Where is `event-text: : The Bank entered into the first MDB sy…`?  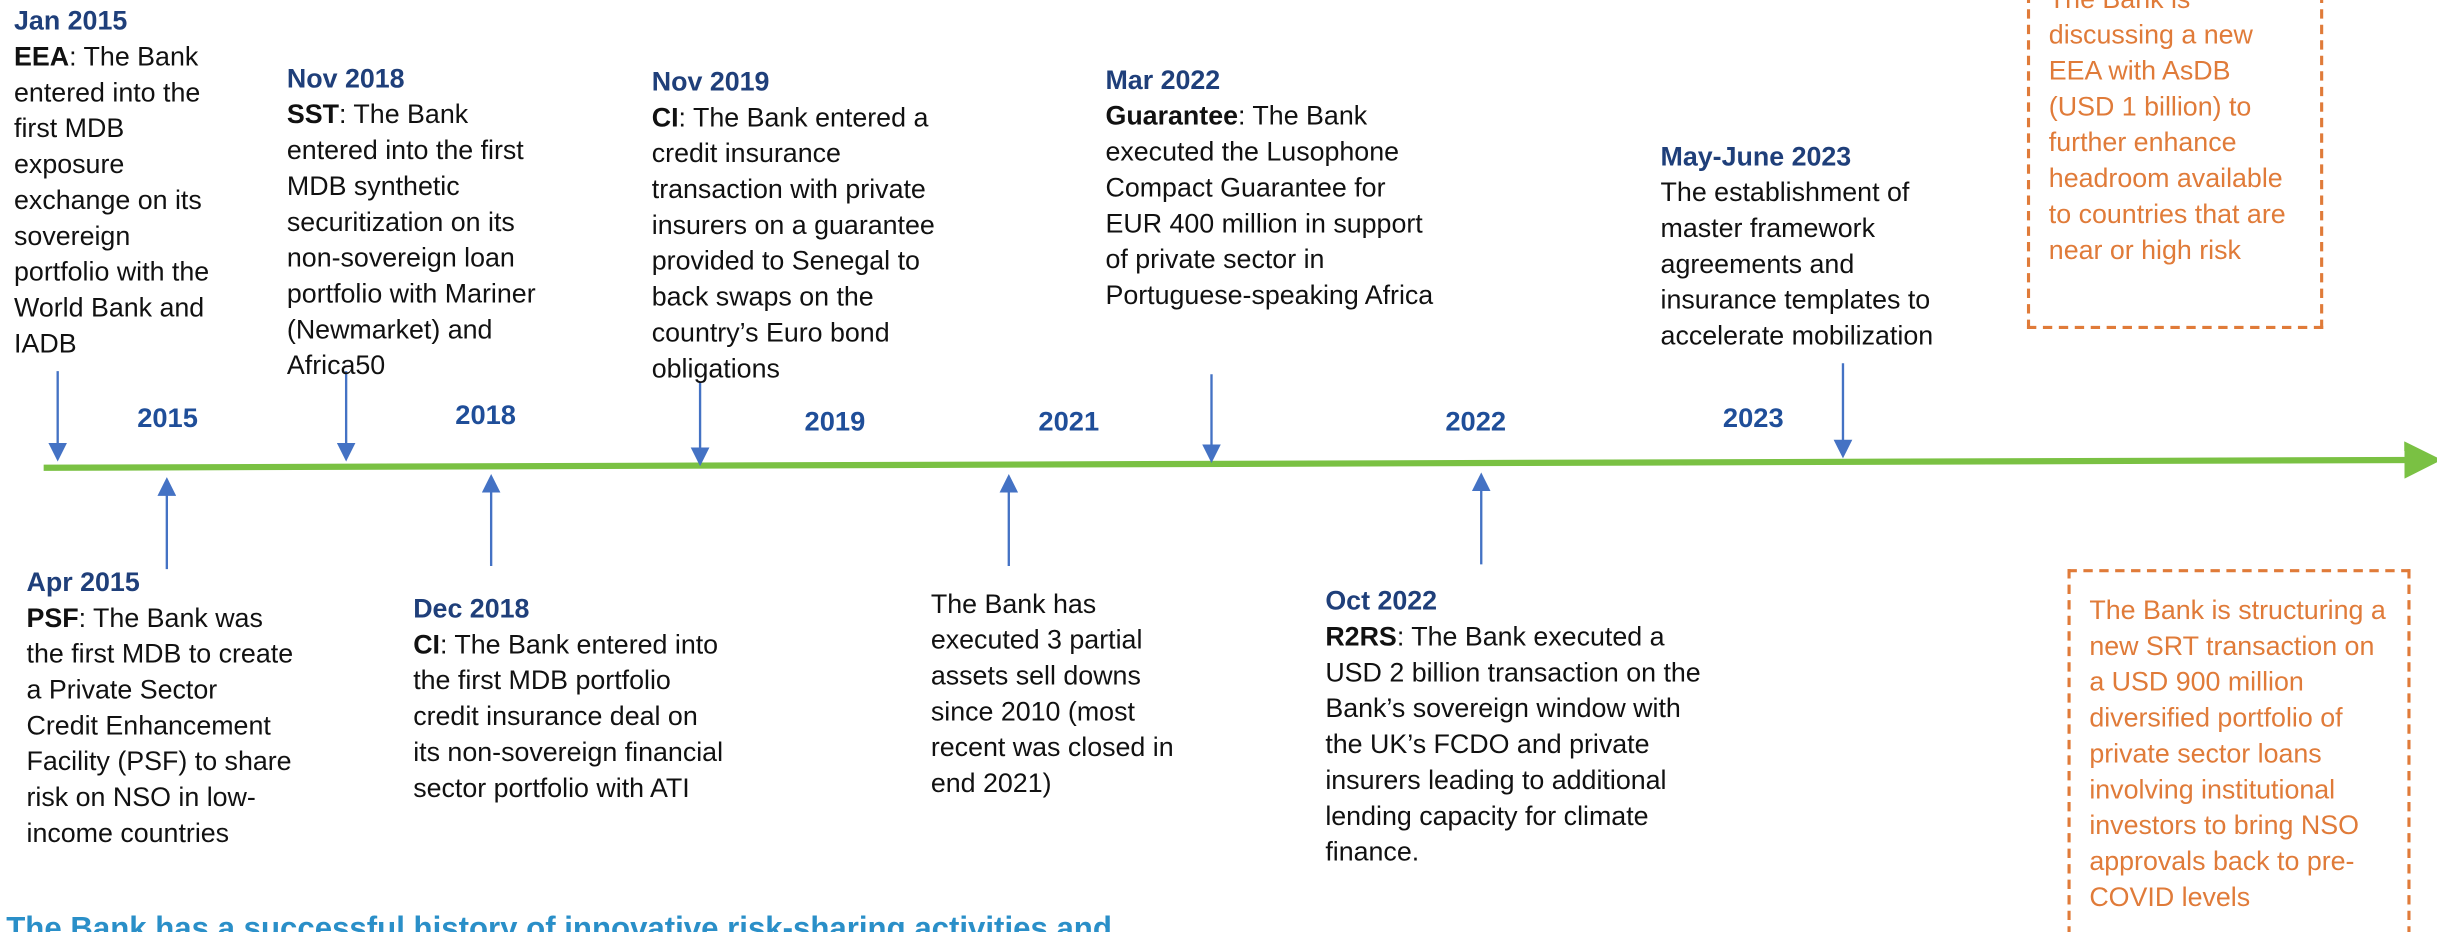 event-text: : The Bank entered into the first MDB sy… is located at coordinates (411, 239).